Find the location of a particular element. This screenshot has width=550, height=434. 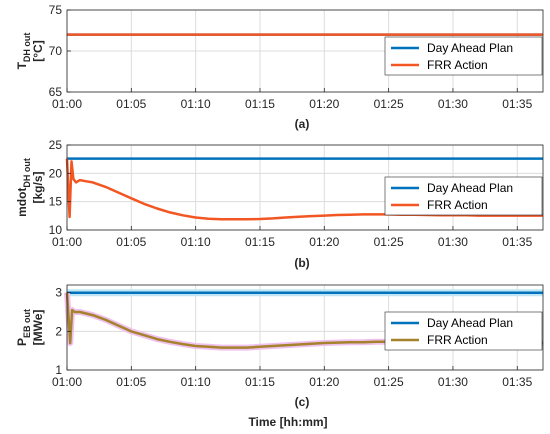

y-tick-label: 15 is located at coordinates (56, 202).